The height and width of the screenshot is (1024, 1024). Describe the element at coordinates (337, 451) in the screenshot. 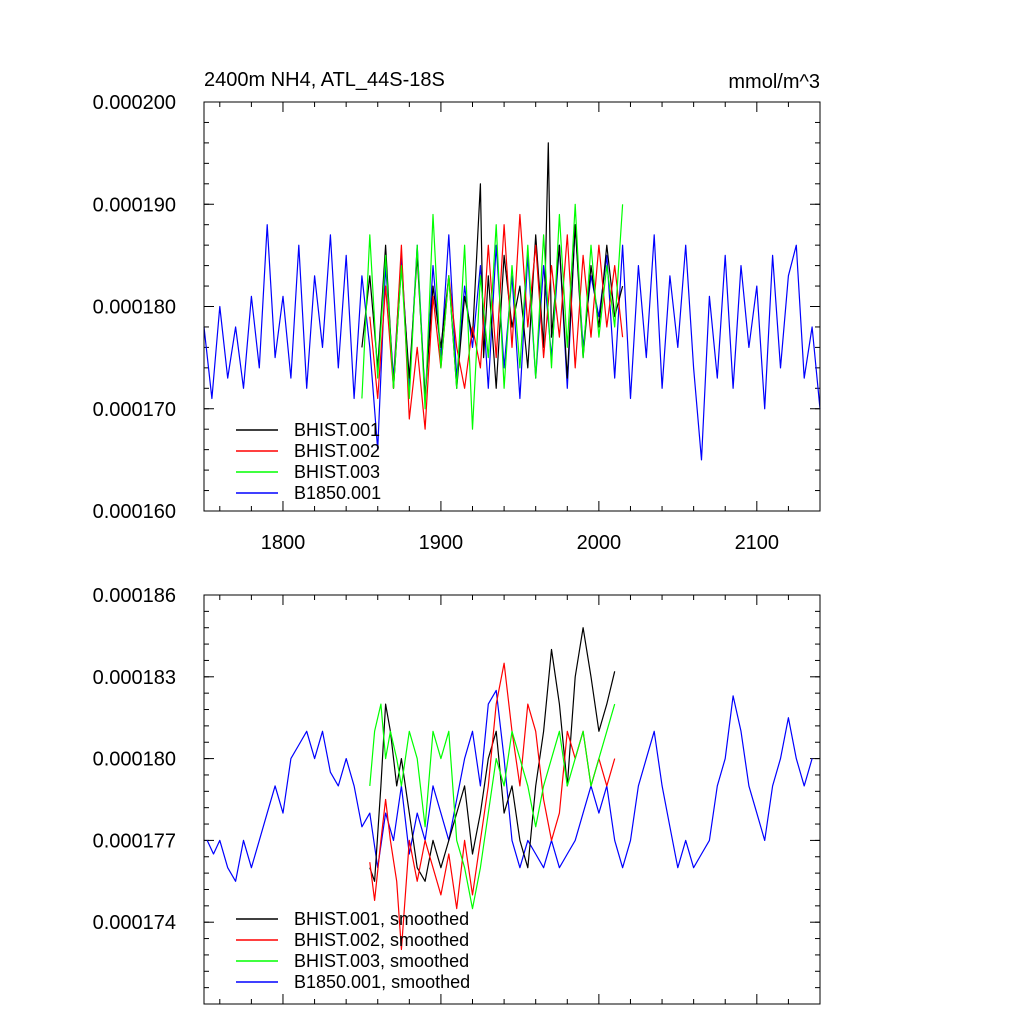

I see `legend-label: BHIST.002` at that location.